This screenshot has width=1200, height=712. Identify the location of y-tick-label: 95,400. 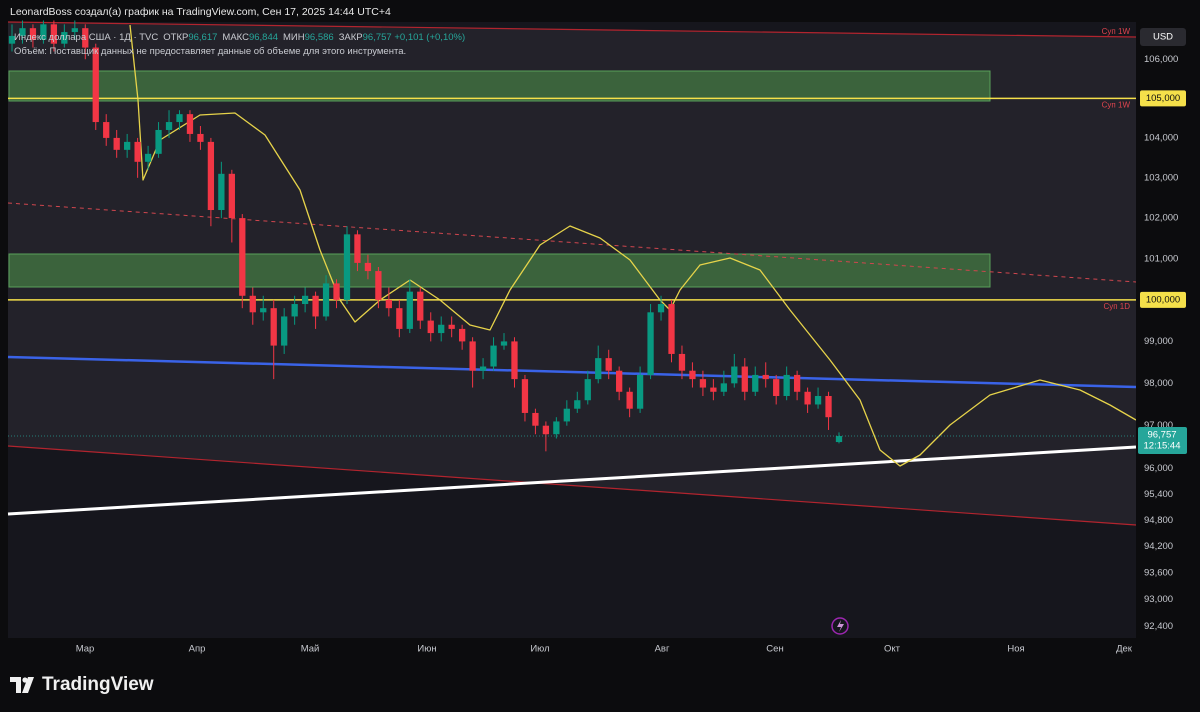
(1158, 494).